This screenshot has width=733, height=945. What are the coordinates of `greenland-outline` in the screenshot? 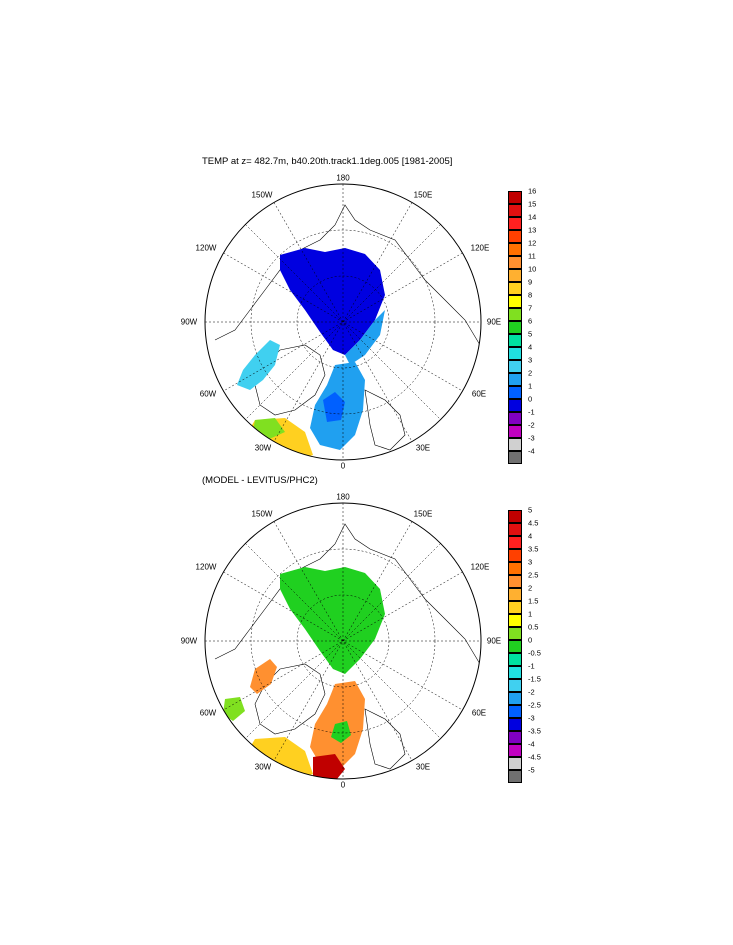 It's located at (290, 699).